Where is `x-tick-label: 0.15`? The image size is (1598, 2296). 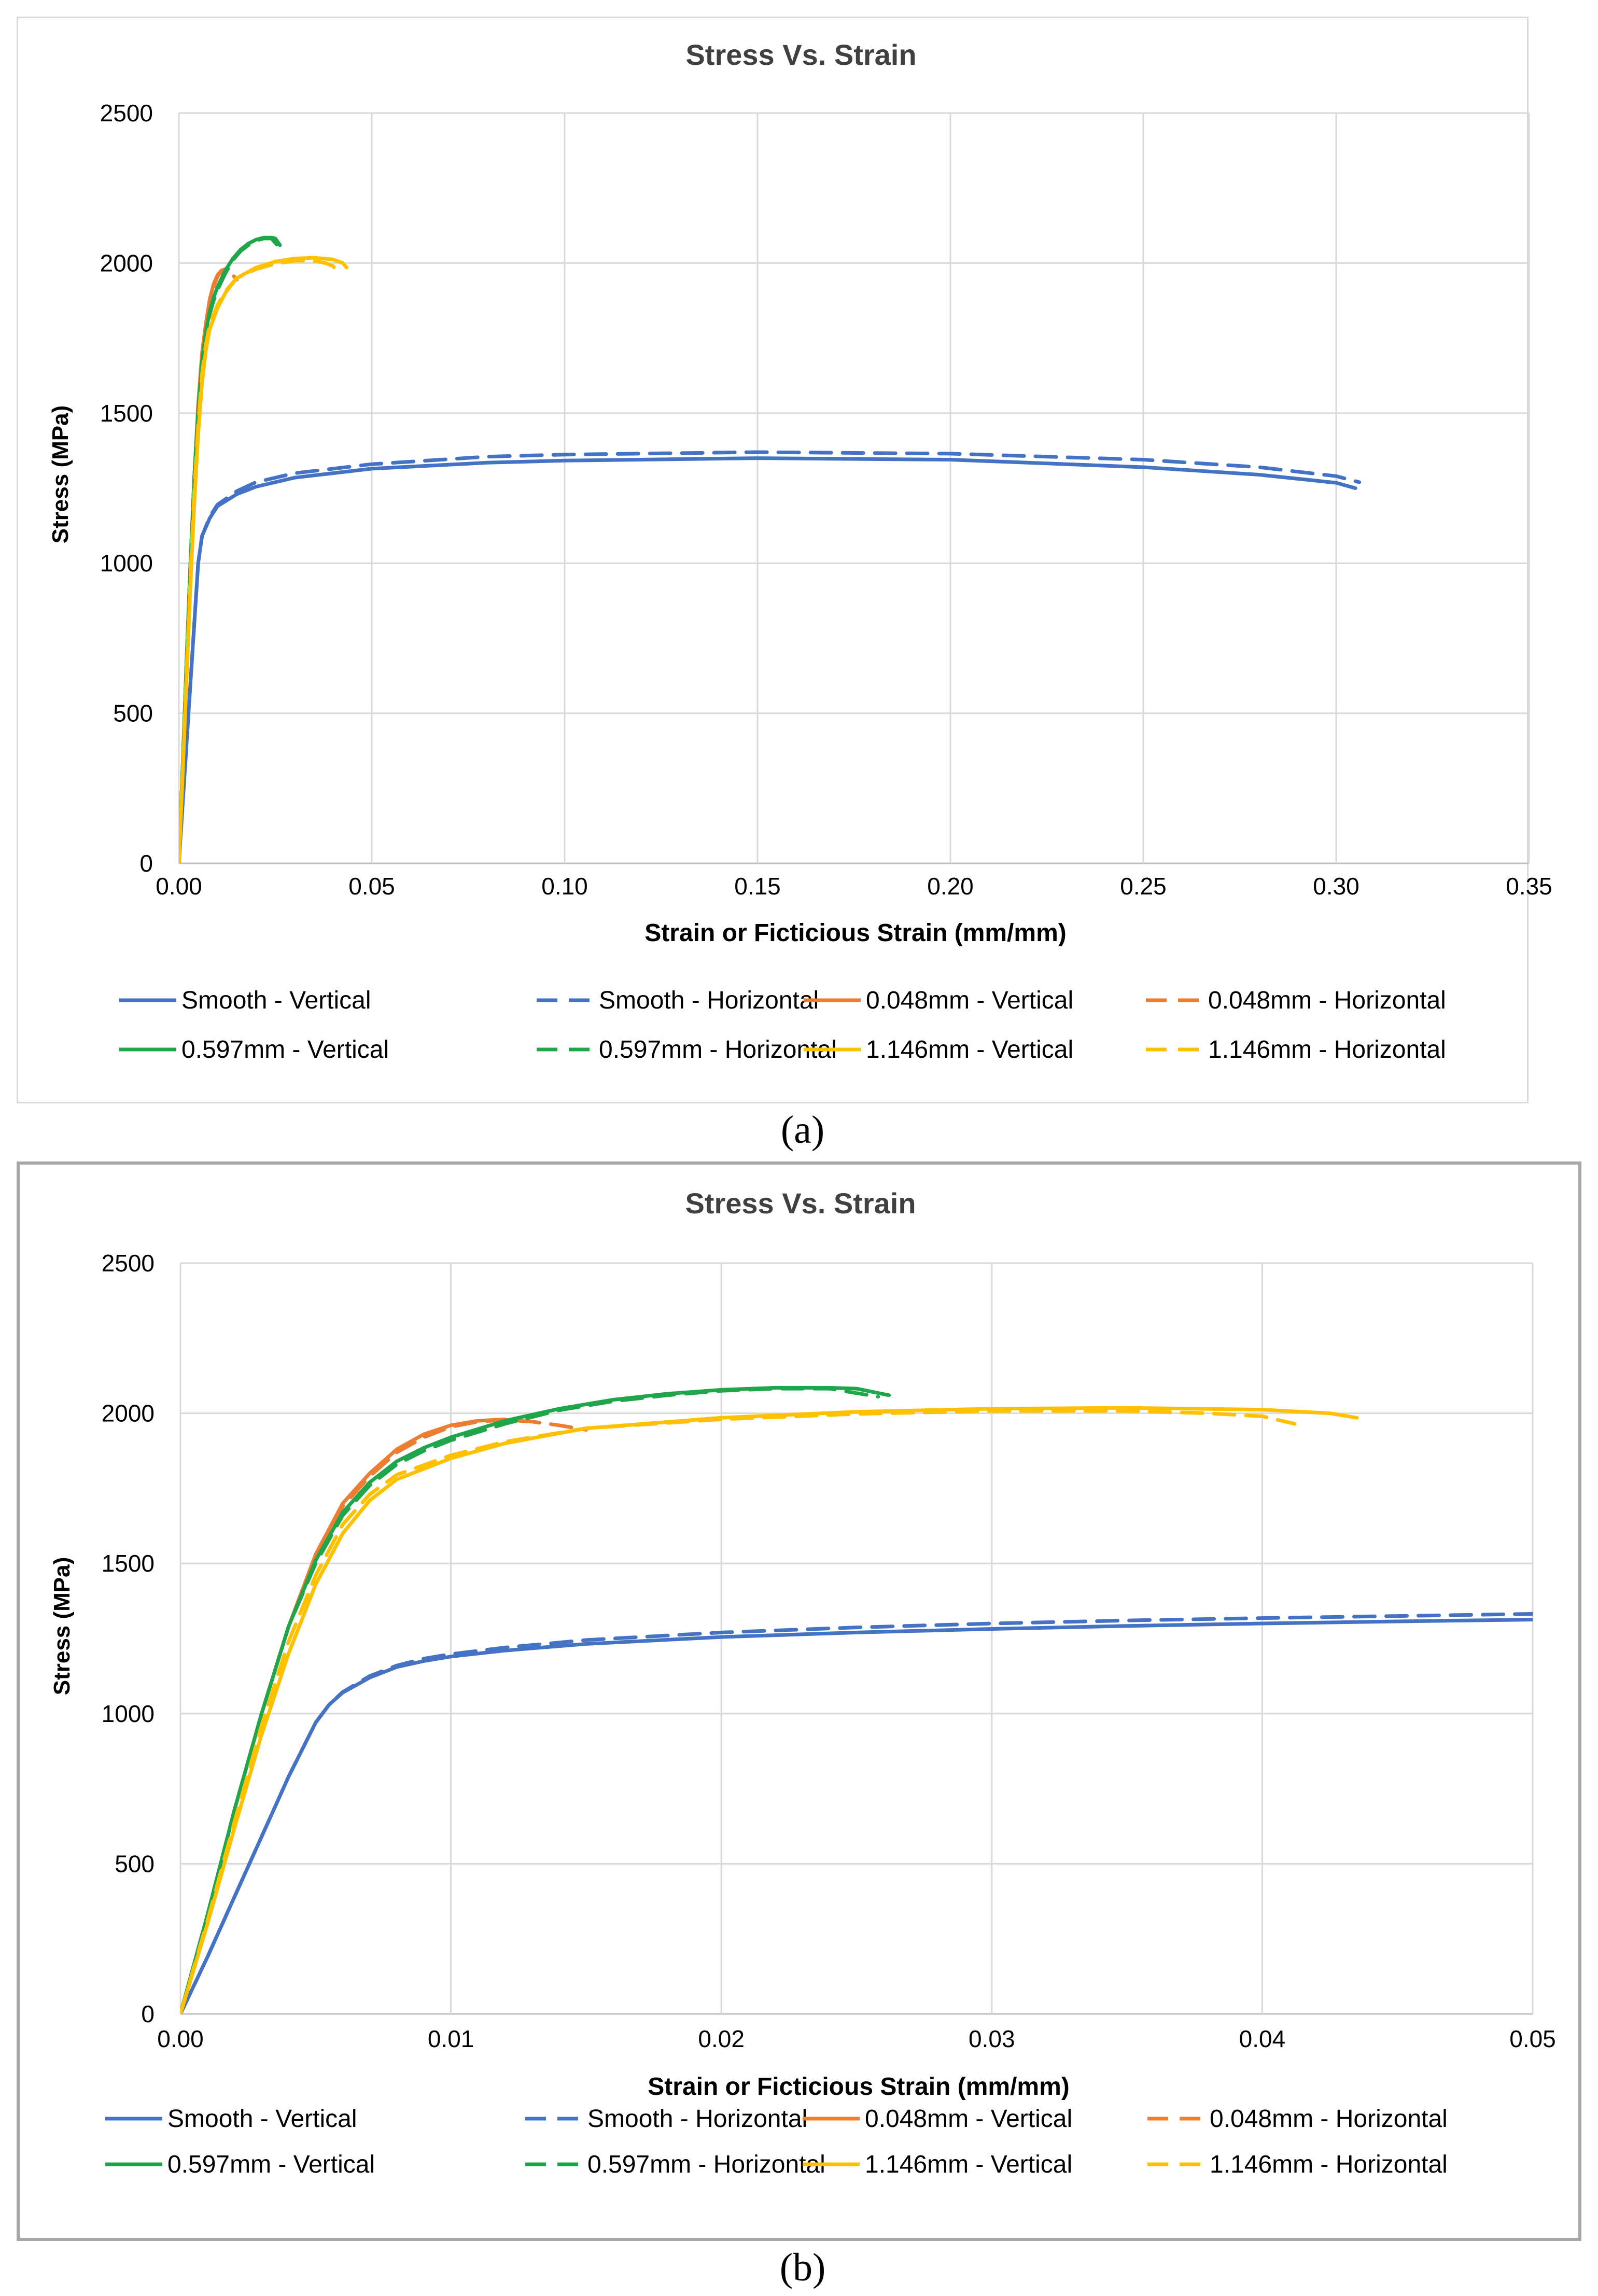 x-tick-label: 0.15 is located at coordinates (757, 886).